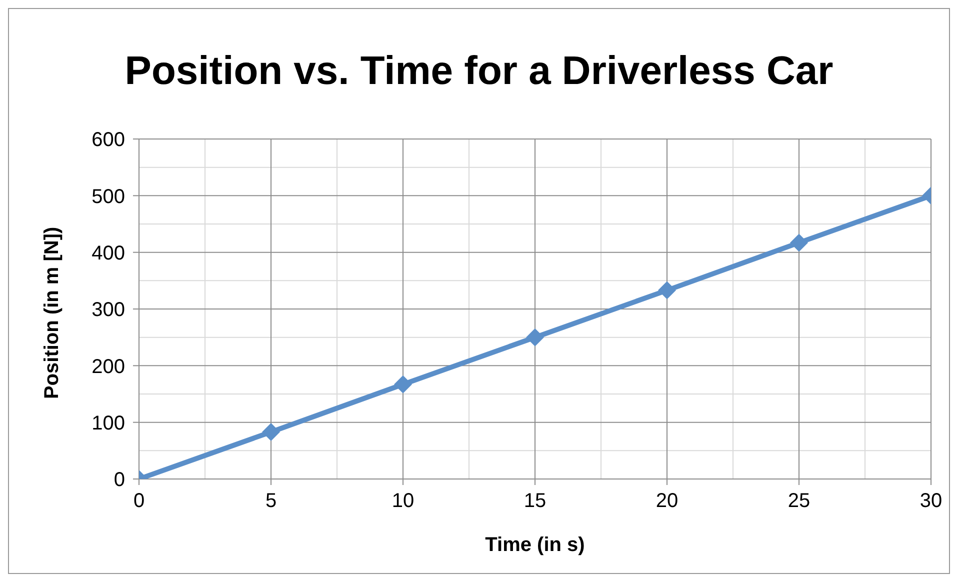  Describe the element at coordinates (139, 501) in the screenshot. I see `x-tick-label: 0` at that location.